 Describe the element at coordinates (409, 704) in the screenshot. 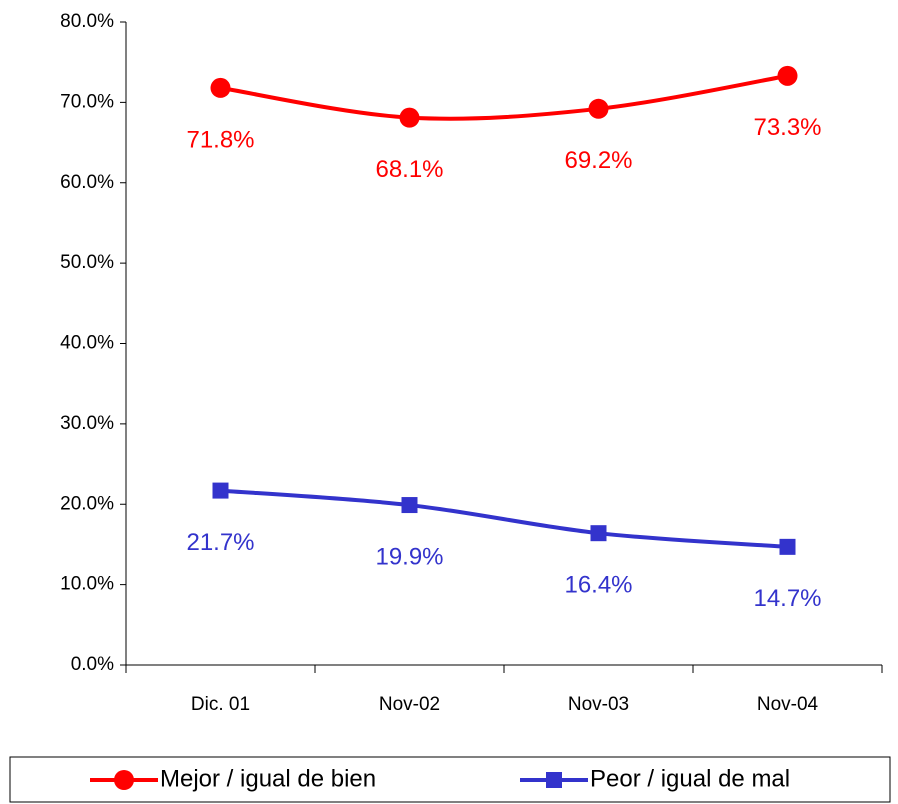

I see `x-tick-label: Nov-02` at that location.